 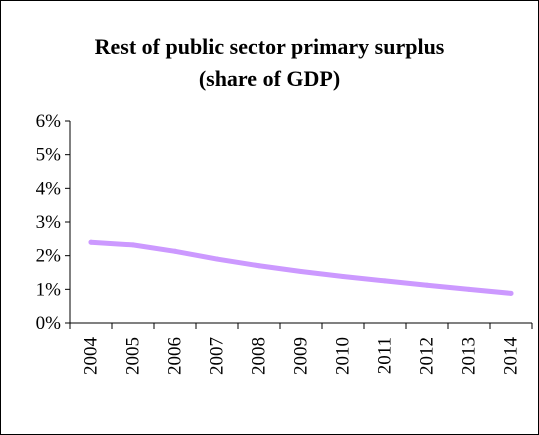 I want to click on x-tick-label: 2014, so click(x=511, y=356).